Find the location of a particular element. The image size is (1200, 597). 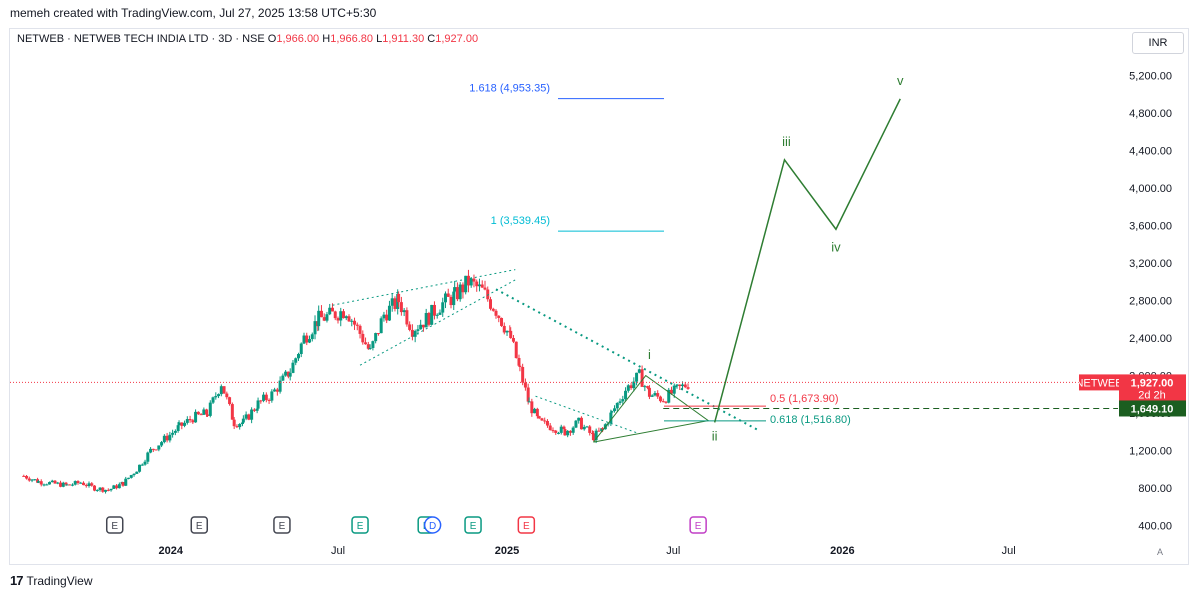

tradingview-brand: 17 TradingView is located at coordinates (51, 580).